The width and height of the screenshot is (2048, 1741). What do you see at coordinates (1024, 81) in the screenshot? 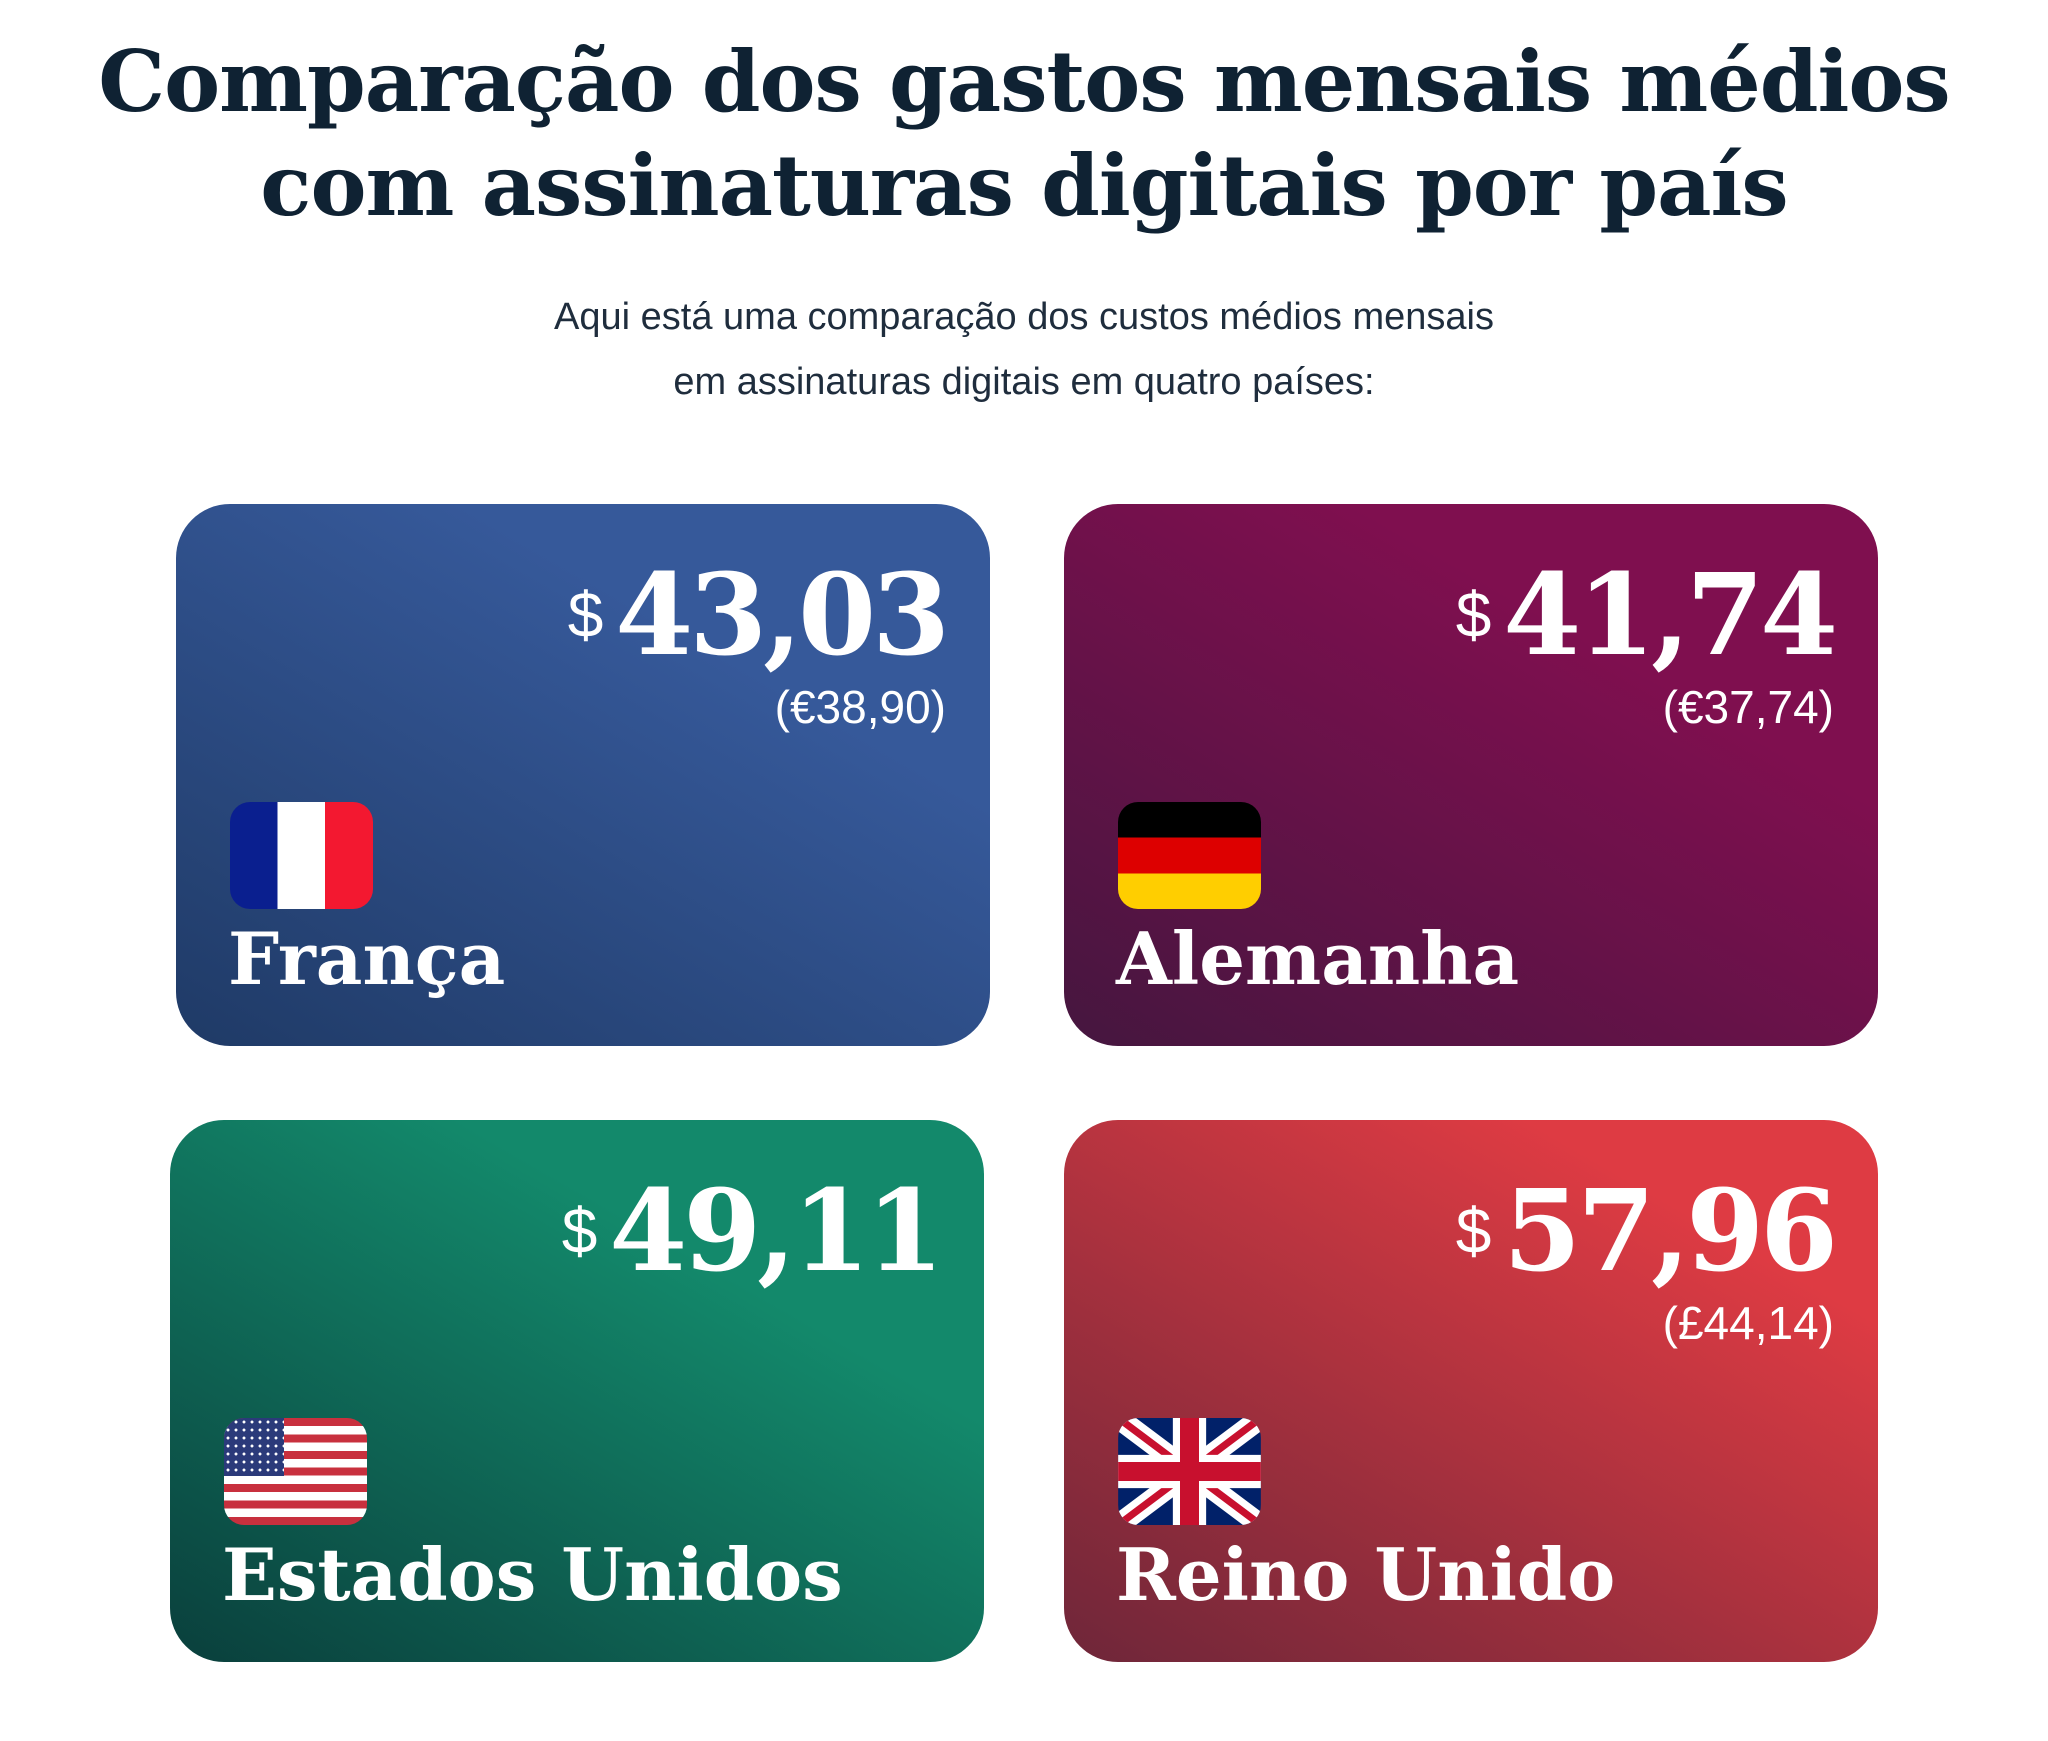
I see `title-line-1: Comparação dos gastos mensais médios` at bounding box center [1024, 81].